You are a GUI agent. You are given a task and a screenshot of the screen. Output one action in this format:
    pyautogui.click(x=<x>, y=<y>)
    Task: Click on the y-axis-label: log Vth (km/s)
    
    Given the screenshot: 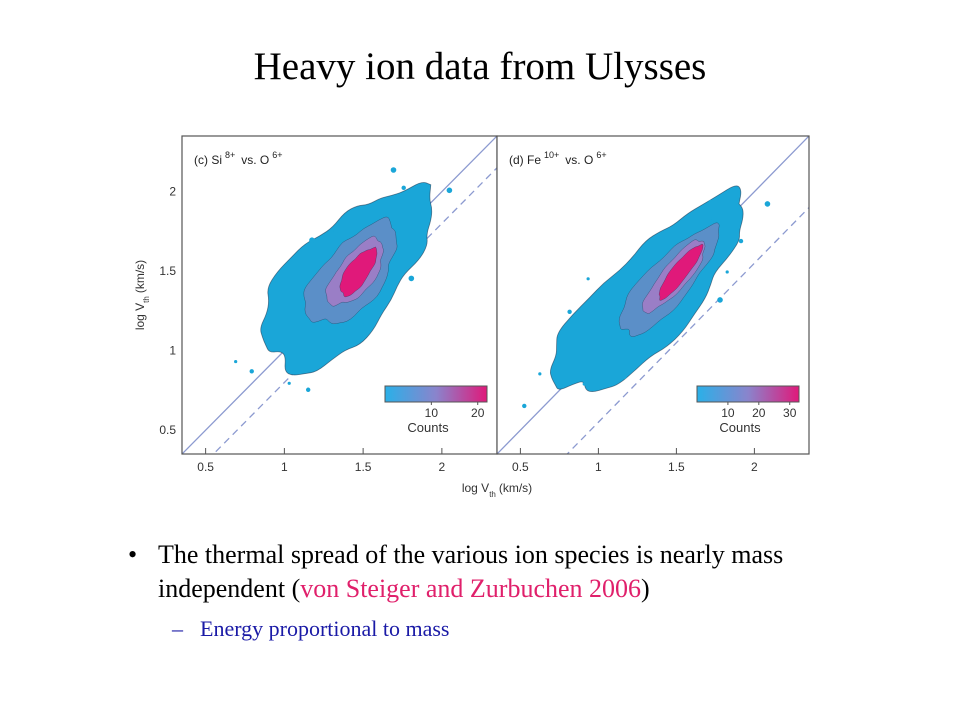 What is the action you would take?
    pyautogui.click(x=142, y=295)
    